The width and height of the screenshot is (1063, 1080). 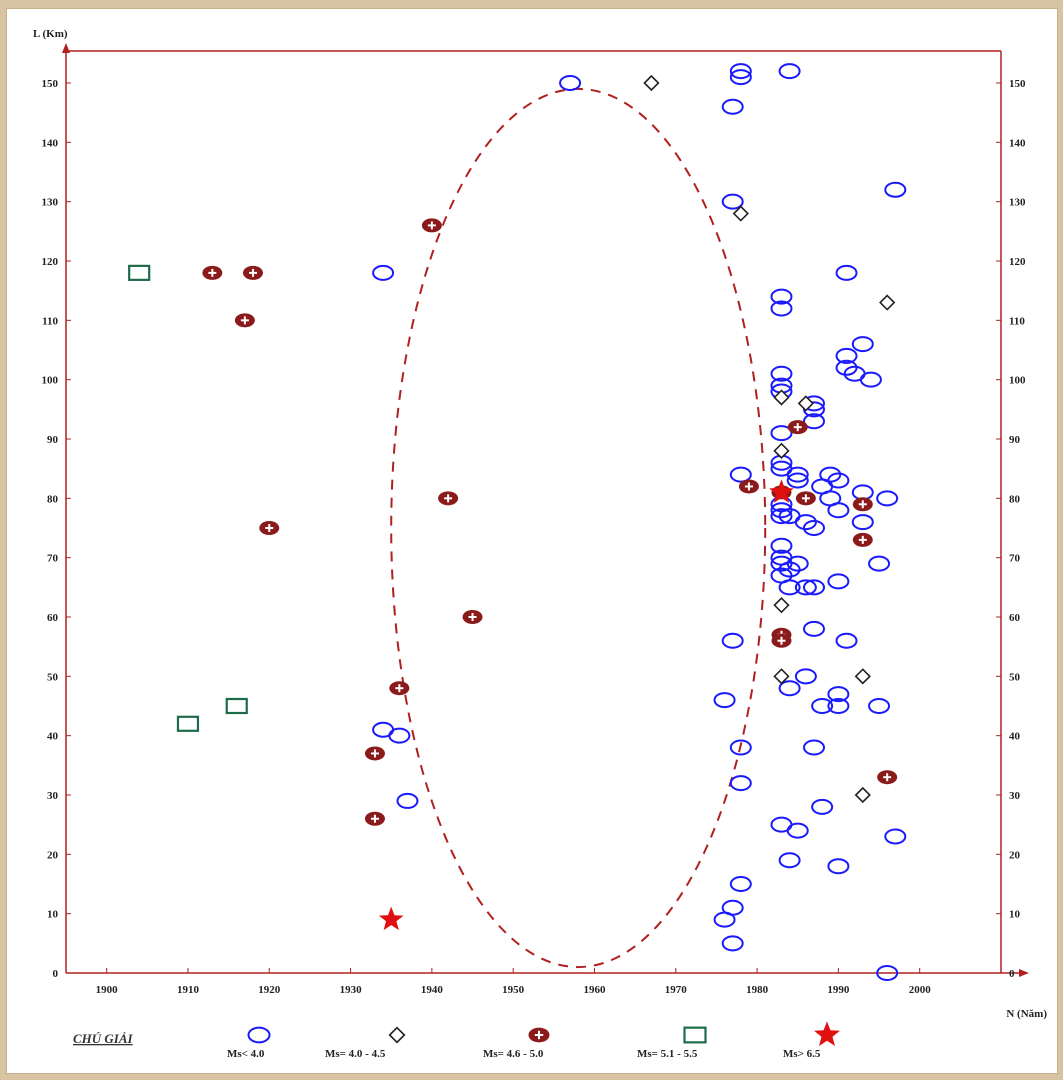 What do you see at coordinates (1017, 321) in the screenshot?
I see `y-tick-label-right: 110` at bounding box center [1017, 321].